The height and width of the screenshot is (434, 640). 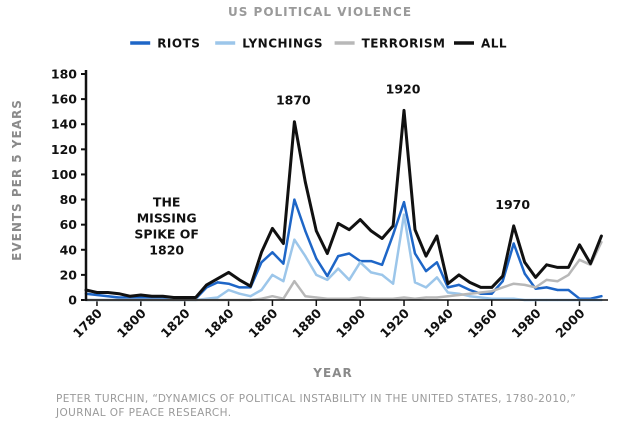 I want to click on annotation-missing-spike: THE MISSING SPIKE OF 1820, so click(x=166, y=226).